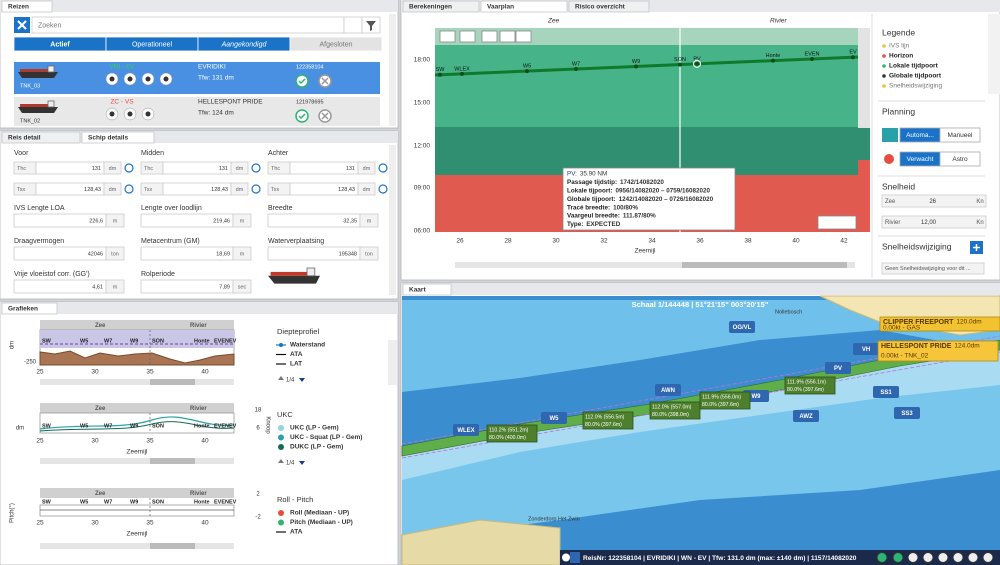 The image size is (1000, 565). Describe the element at coordinates (576, 64) in the screenshot. I see `waypoint-label: W7` at that location.